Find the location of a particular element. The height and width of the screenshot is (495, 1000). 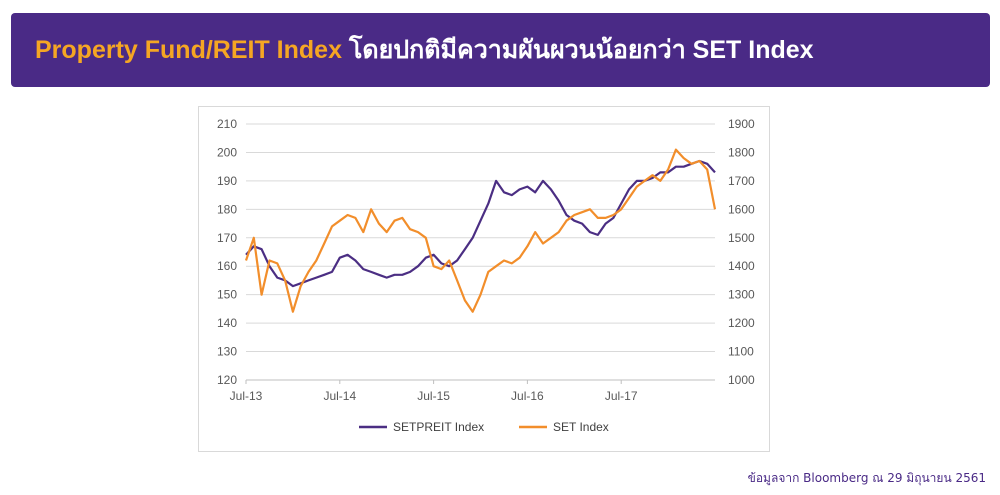

x-tick-label: Jul-14 is located at coordinates (339, 396).